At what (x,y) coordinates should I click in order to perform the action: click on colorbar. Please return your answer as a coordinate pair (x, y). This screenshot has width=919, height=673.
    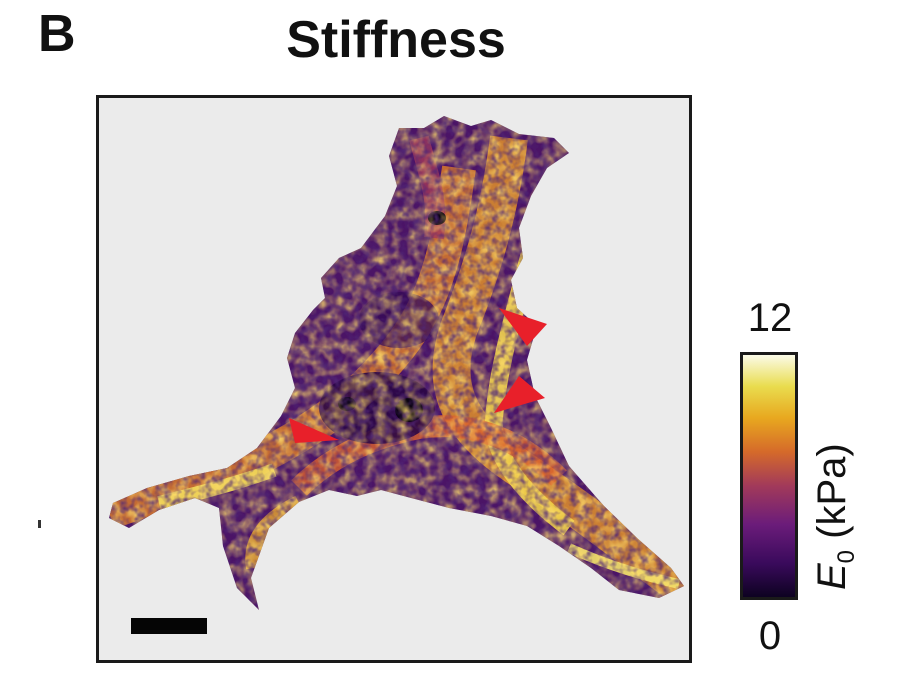
    Looking at the image, I should click on (769, 476).